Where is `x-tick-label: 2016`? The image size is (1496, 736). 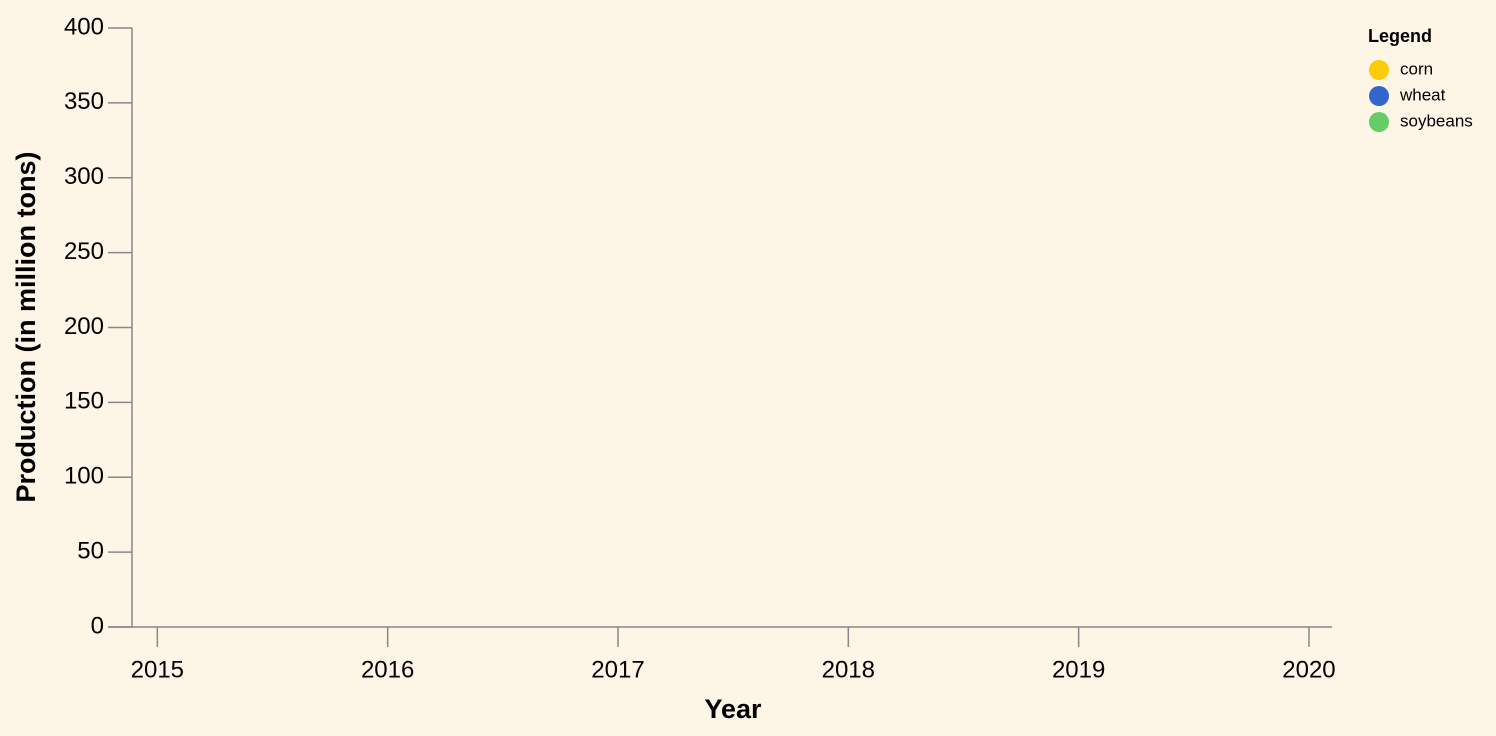
x-tick-label: 2016 is located at coordinates (387, 669).